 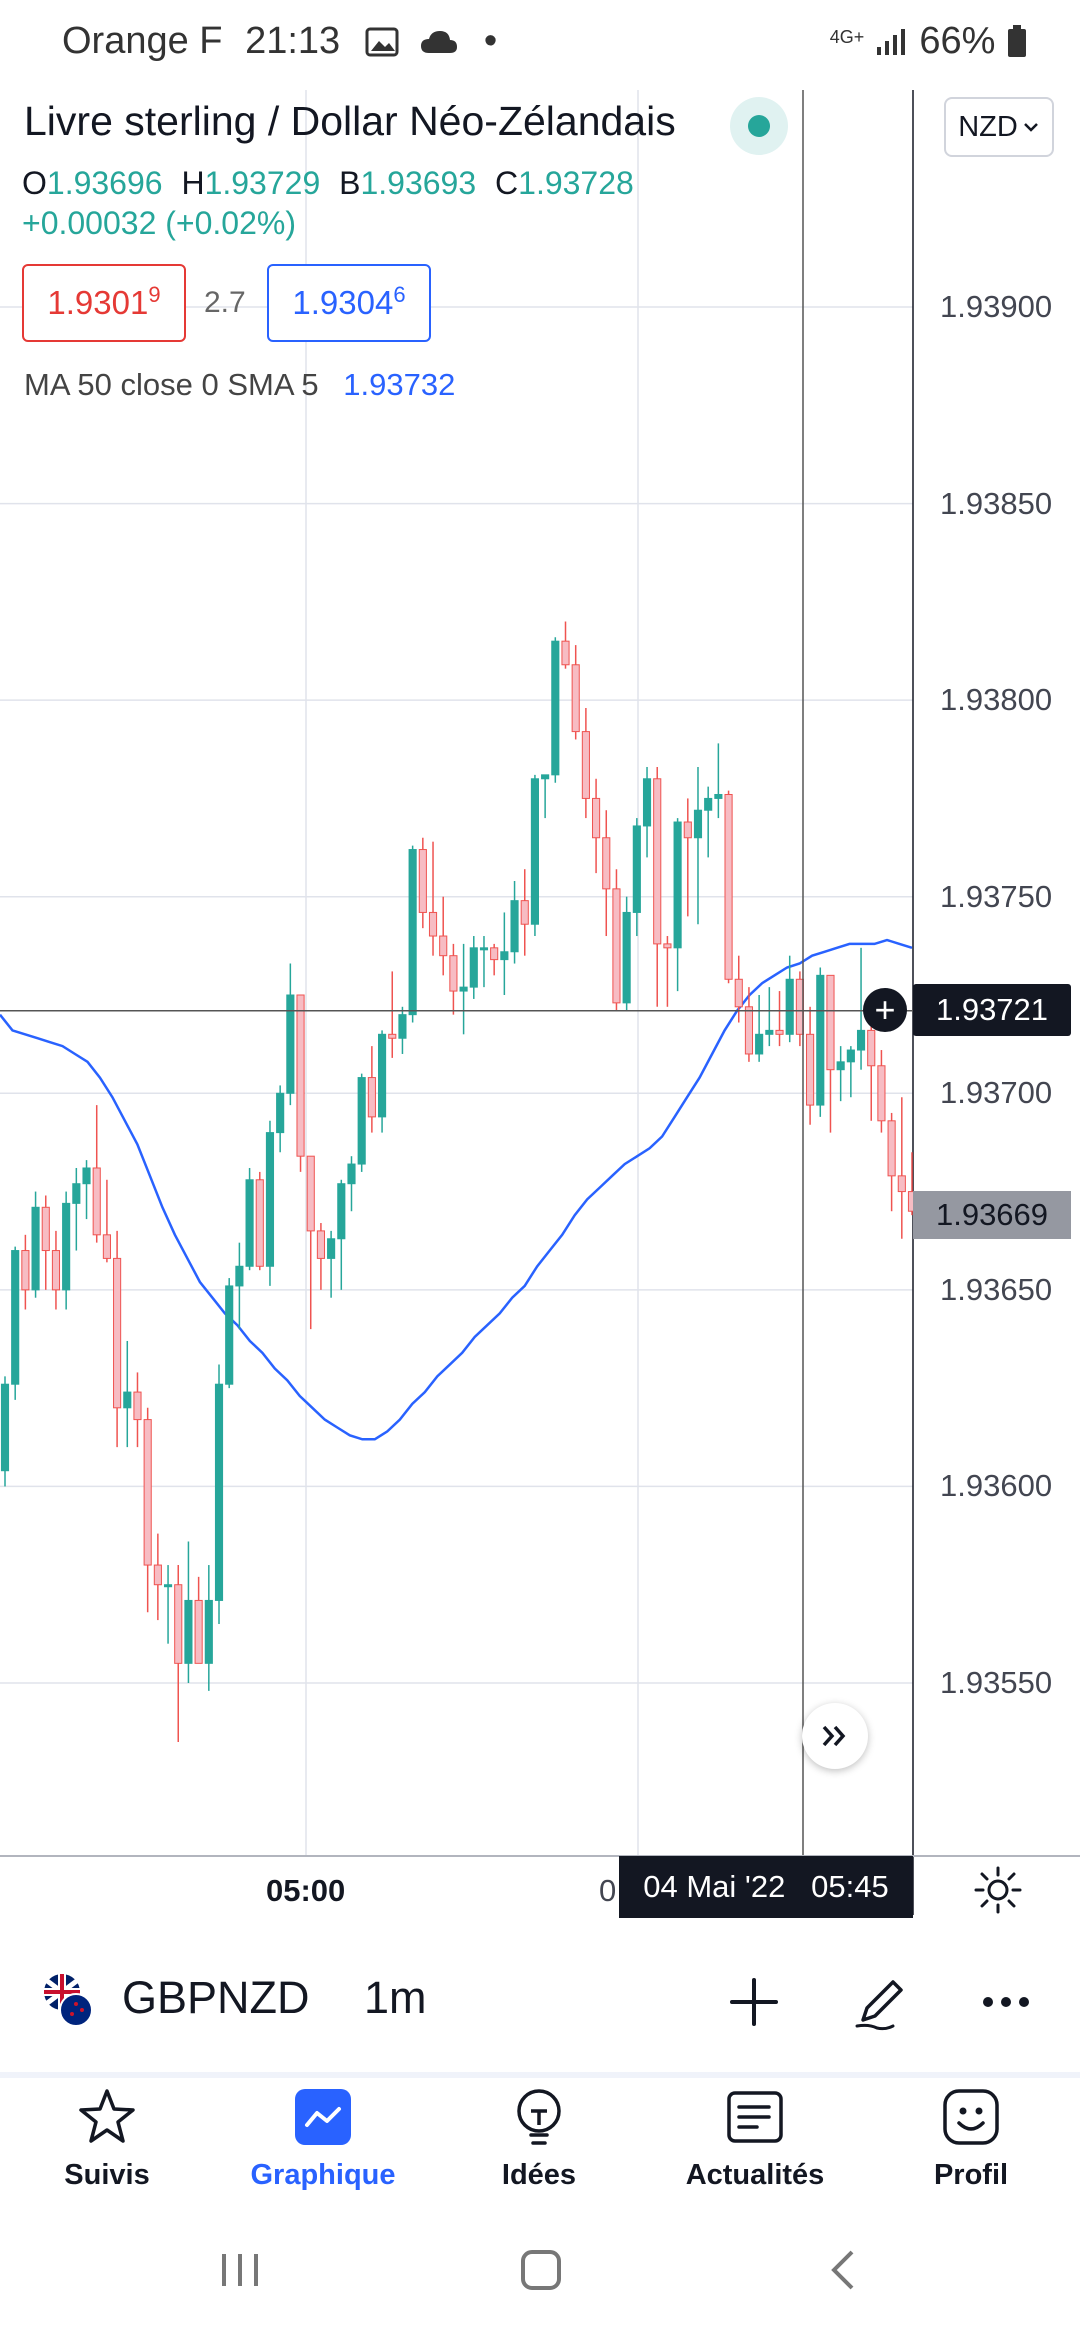 I want to click on time-tick-label: 0, so click(x=608, y=1890).